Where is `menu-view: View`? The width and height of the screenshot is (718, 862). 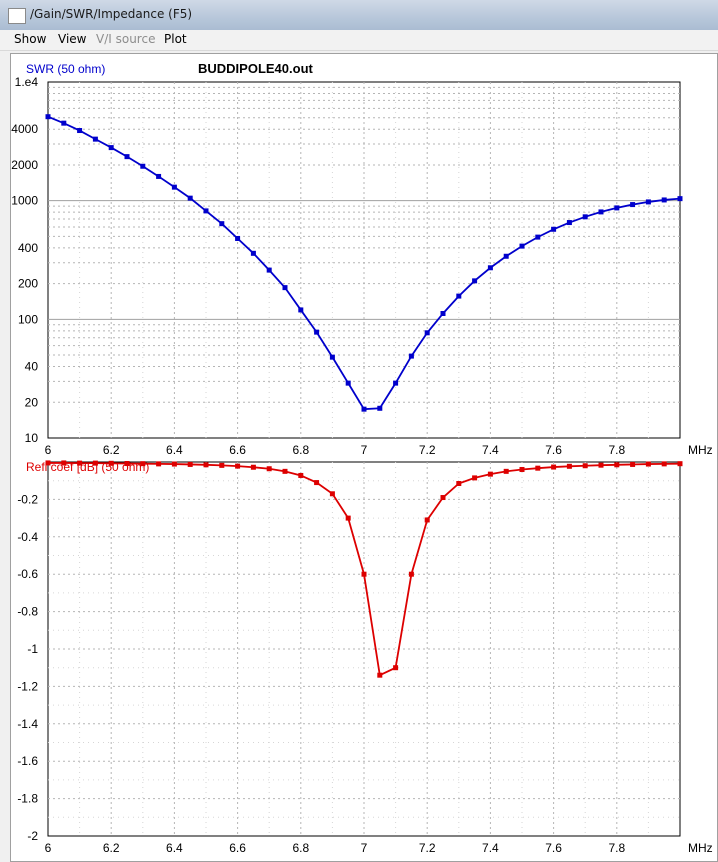 menu-view: View is located at coordinates (72, 39).